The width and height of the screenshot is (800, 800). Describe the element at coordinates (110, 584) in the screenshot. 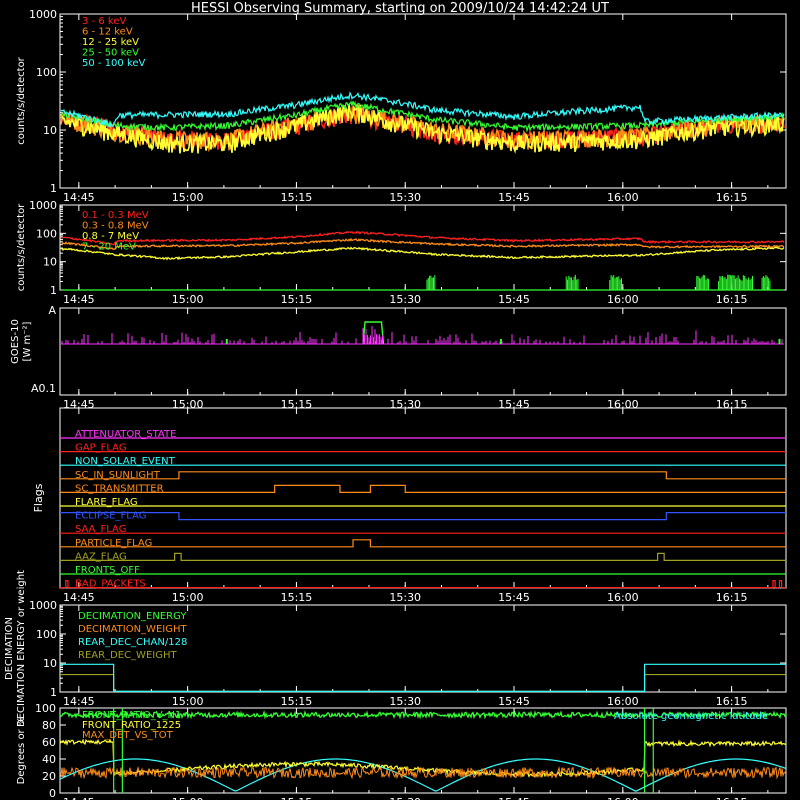

I see `flag-label: BAD_PACKETS` at that location.